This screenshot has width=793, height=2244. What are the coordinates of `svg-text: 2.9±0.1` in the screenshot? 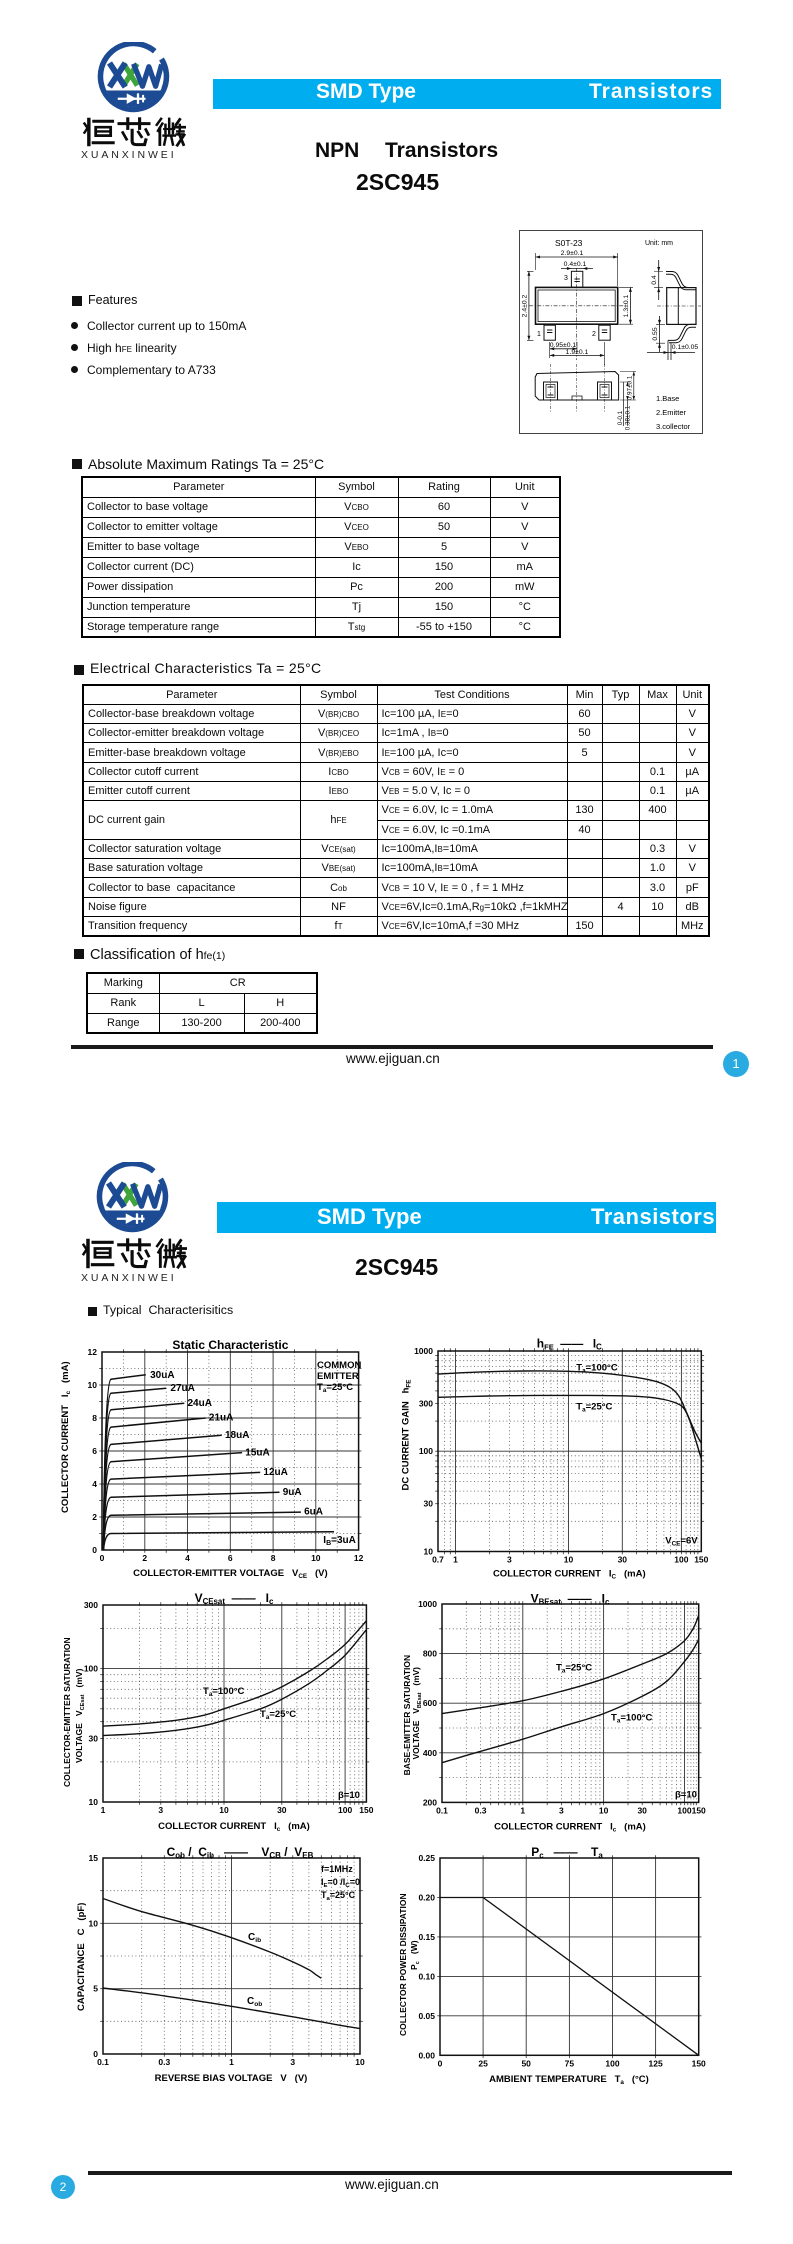 It's located at (572, 253).